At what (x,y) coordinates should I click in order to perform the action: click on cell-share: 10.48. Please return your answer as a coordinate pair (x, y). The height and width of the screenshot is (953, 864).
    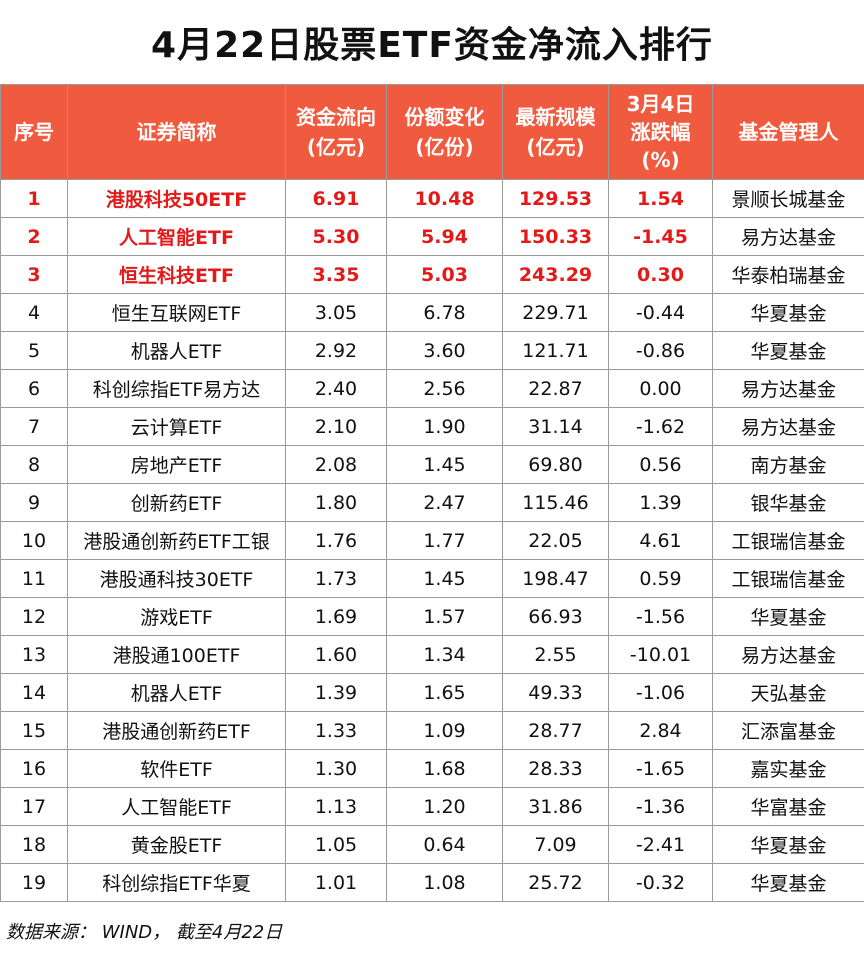
    Looking at the image, I should click on (444, 198).